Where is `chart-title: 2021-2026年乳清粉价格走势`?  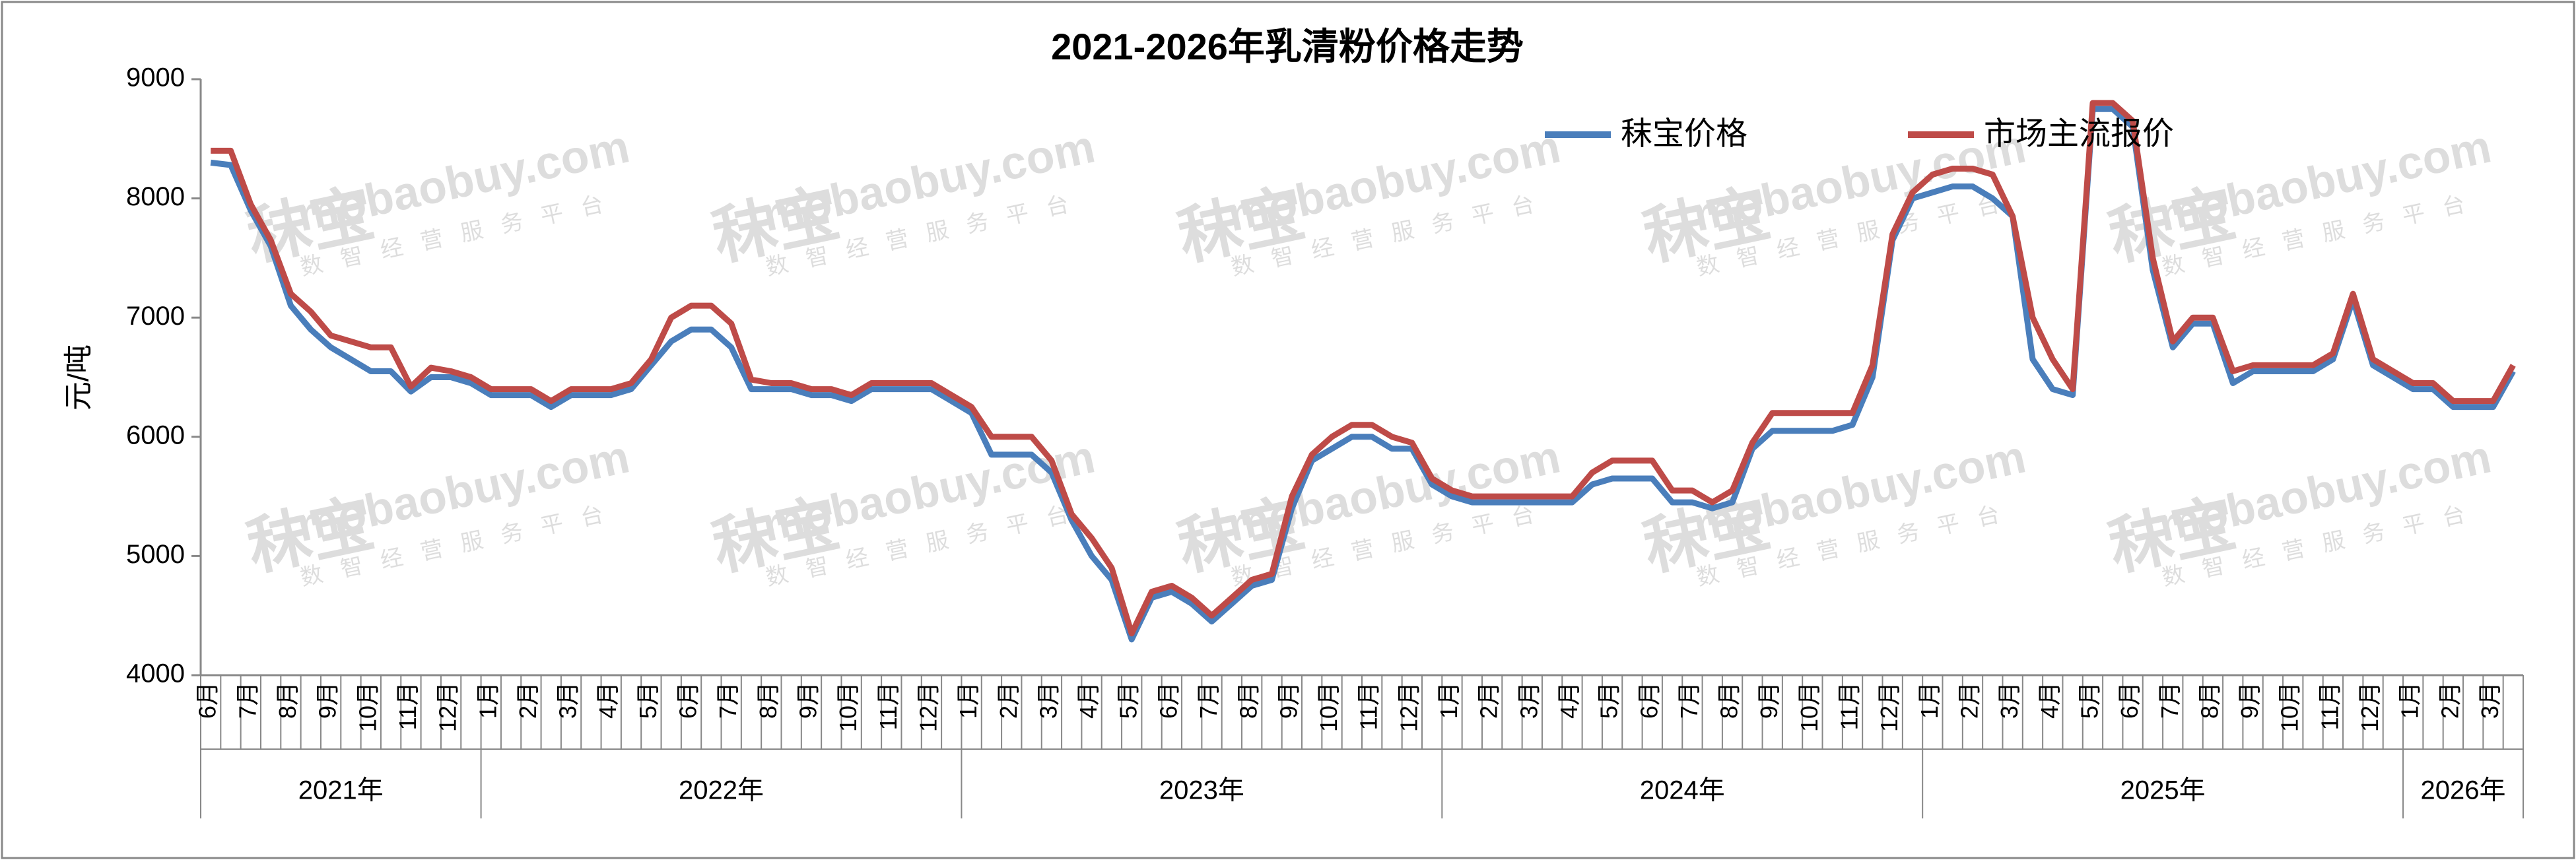 chart-title: 2021-2026年乳清粉价格走势 is located at coordinates (1287, 46).